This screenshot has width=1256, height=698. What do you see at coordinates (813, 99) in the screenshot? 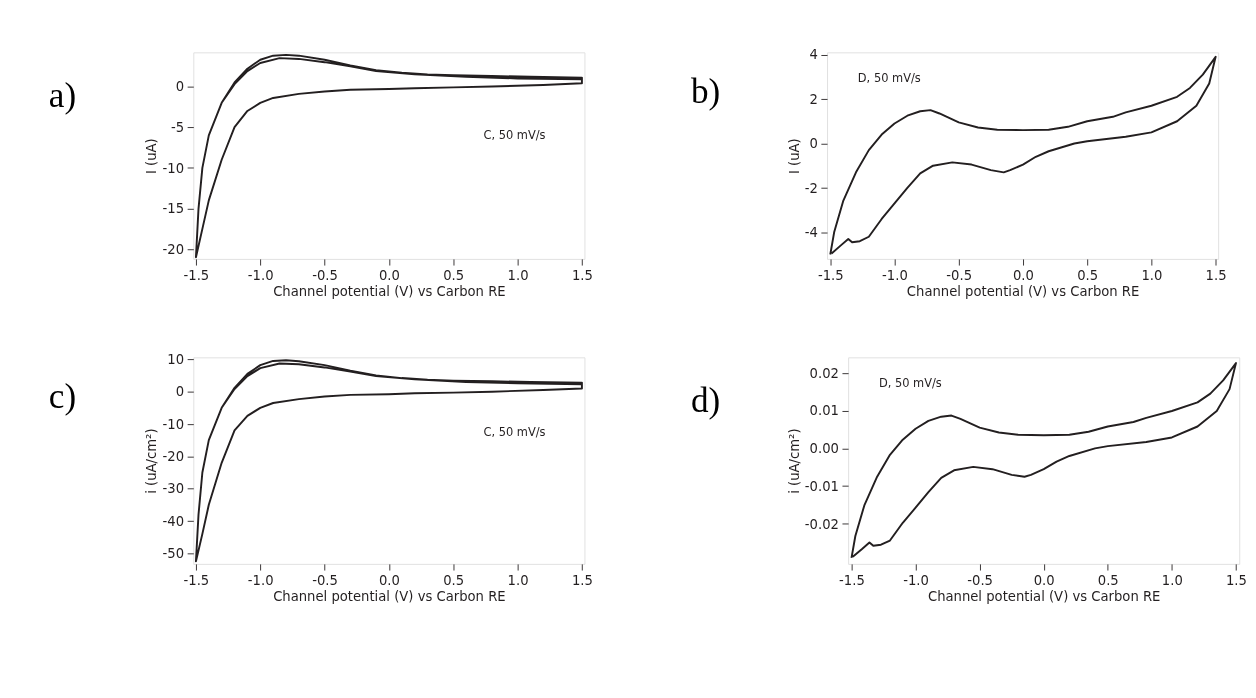
I see `y-tick-label: 2` at bounding box center [813, 99].